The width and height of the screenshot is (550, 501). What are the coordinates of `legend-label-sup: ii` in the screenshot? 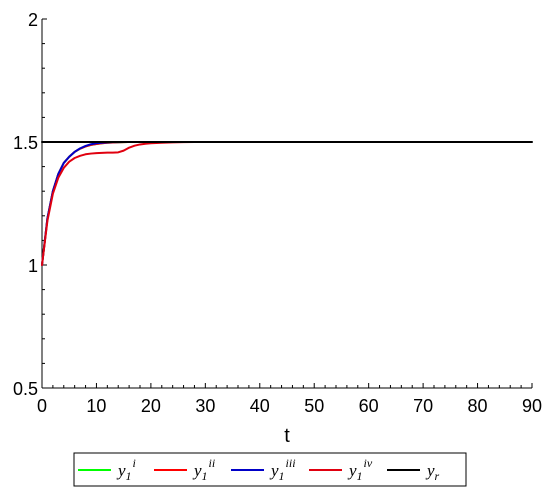 It's located at (212, 463).